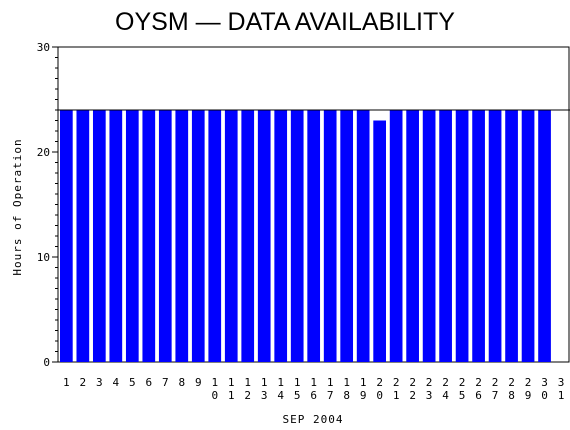 The width and height of the screenshot is (570, 430). Describe the element at coordinates (181, 382) in the screenshot. I see `x-tick-label-8: 8` at that location.